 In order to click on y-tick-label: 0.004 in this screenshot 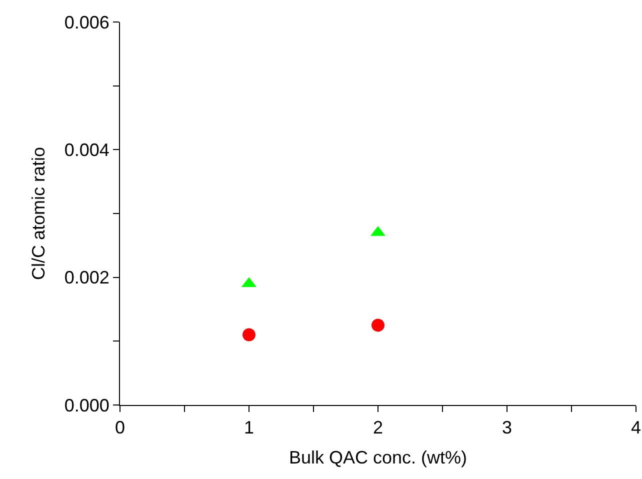, I will do `click(87, 150)`.